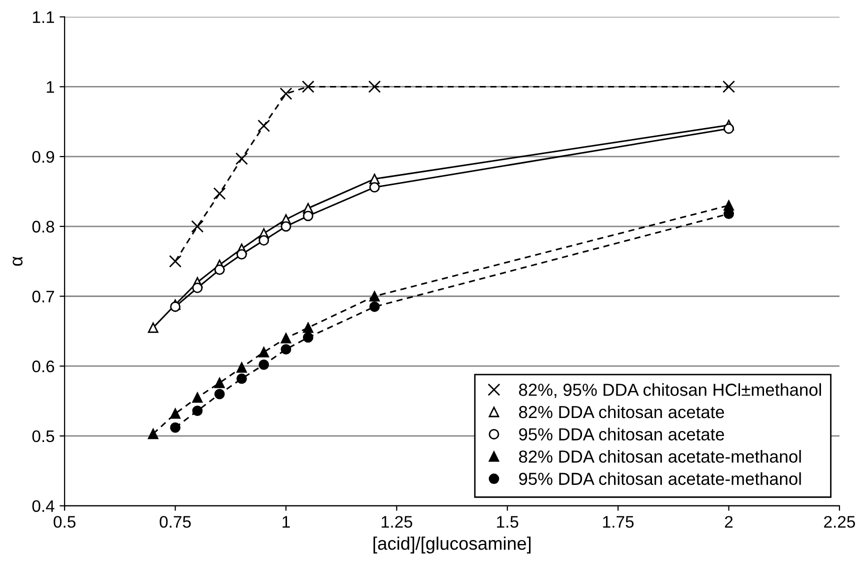  I want to click on y-tick-label: 0.6, so click(43, 366).